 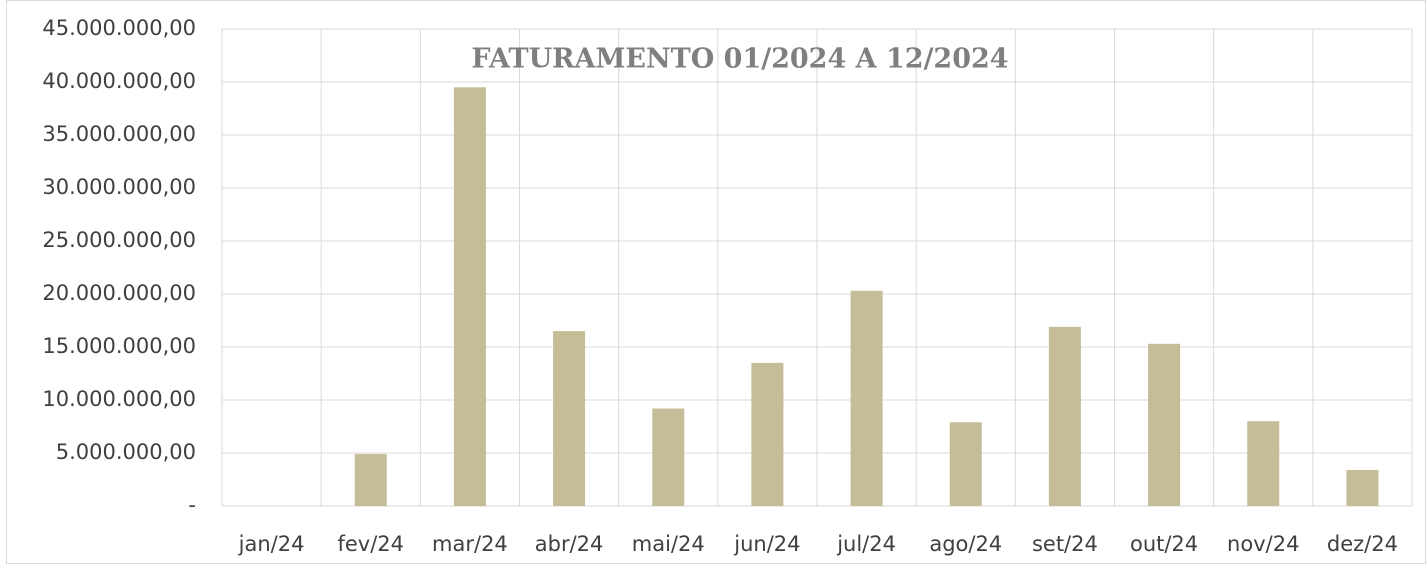 What do you see at coordinates (866, 544) in the screenshot?
I see `x-tick-label: jul/24` at bounding box center [866, 544].